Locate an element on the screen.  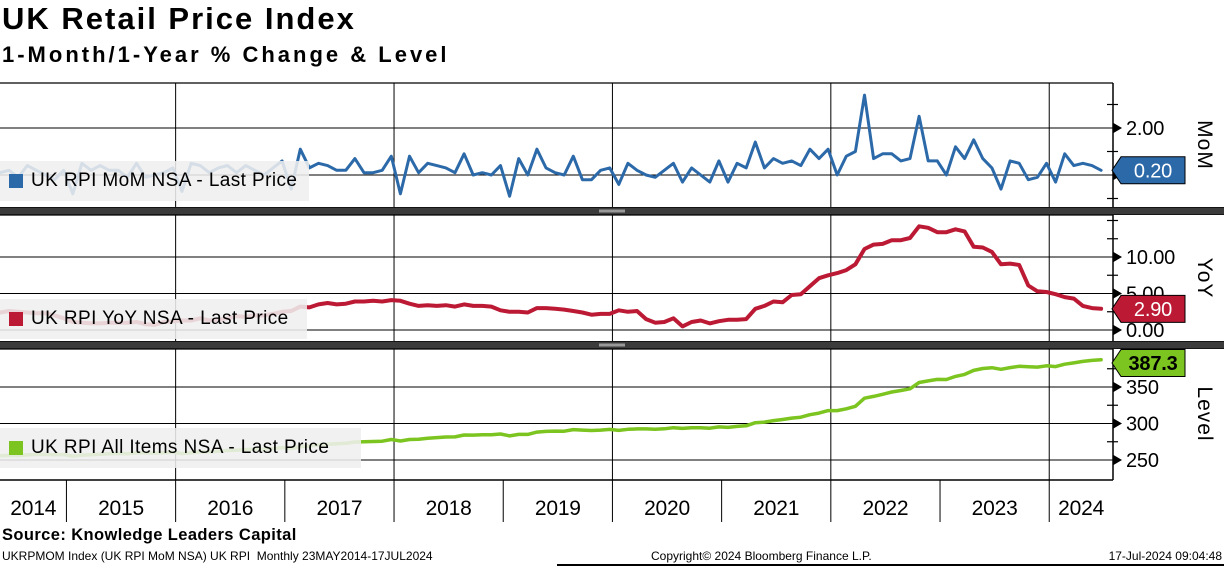
legend-mom: UK RPI MoM NSA - Last Price is located at coordinates (155, 181).